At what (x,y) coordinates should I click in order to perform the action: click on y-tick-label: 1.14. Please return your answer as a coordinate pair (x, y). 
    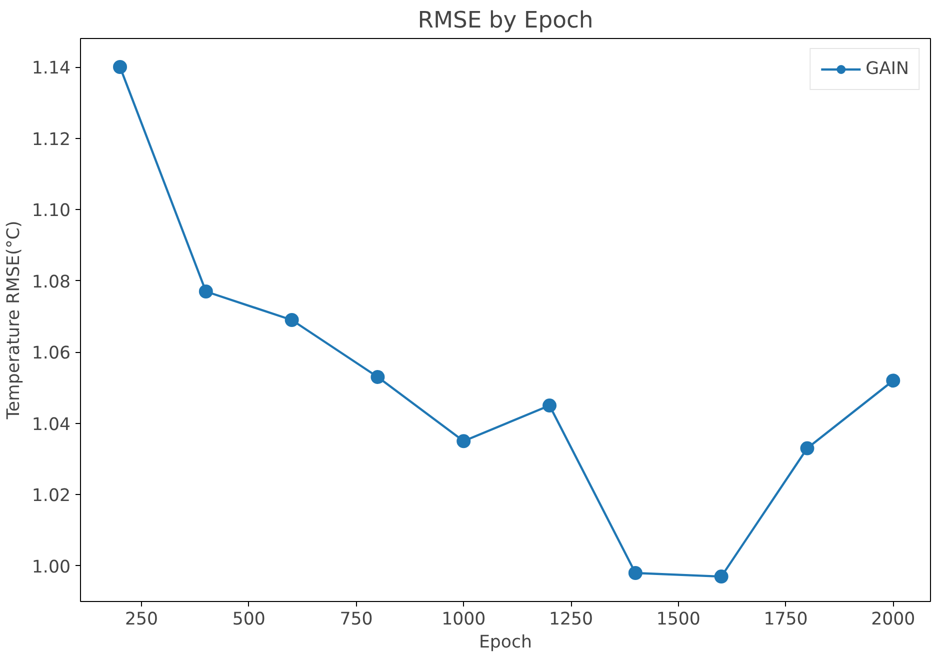
    Looking at the image, I should click on (51, 68).